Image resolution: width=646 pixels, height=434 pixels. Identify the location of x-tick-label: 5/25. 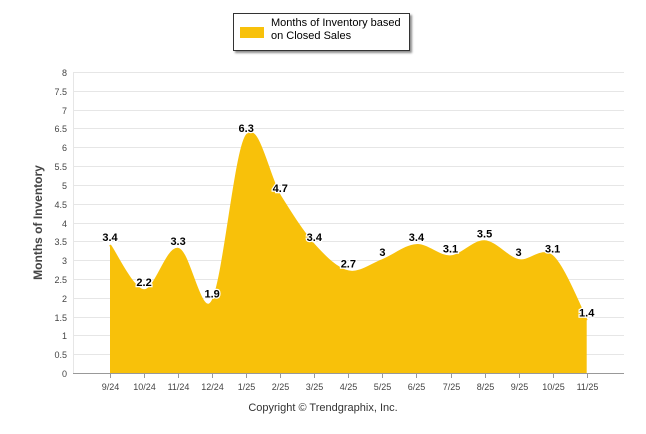
(383, 387).